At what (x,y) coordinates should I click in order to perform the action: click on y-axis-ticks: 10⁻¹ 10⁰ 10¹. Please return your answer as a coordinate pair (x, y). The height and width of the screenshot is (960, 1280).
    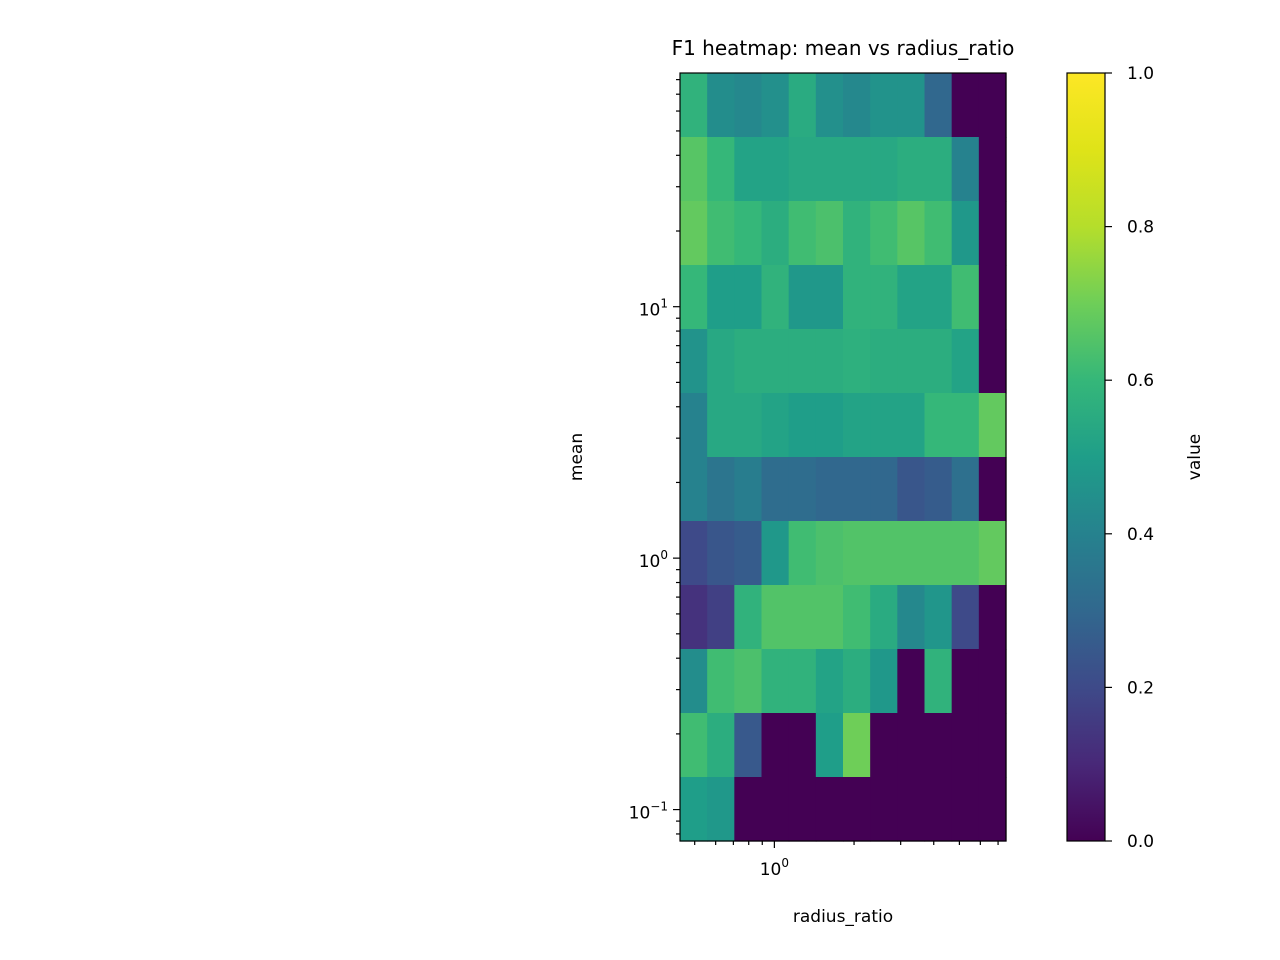
    Looking at the image, I should click on (654, 457).